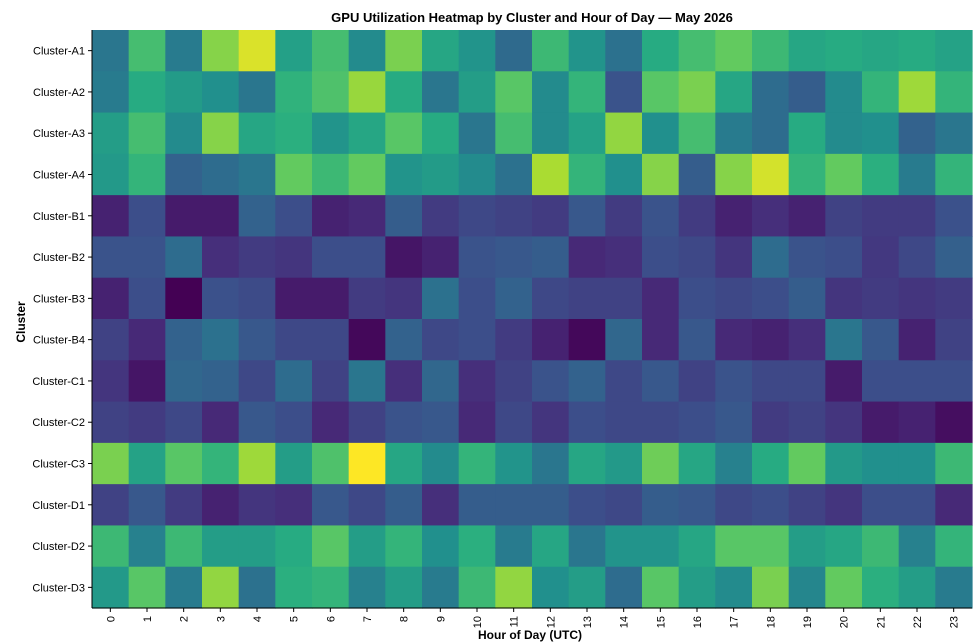  I want to click on x-tick-label: 11, so click(515, 621).